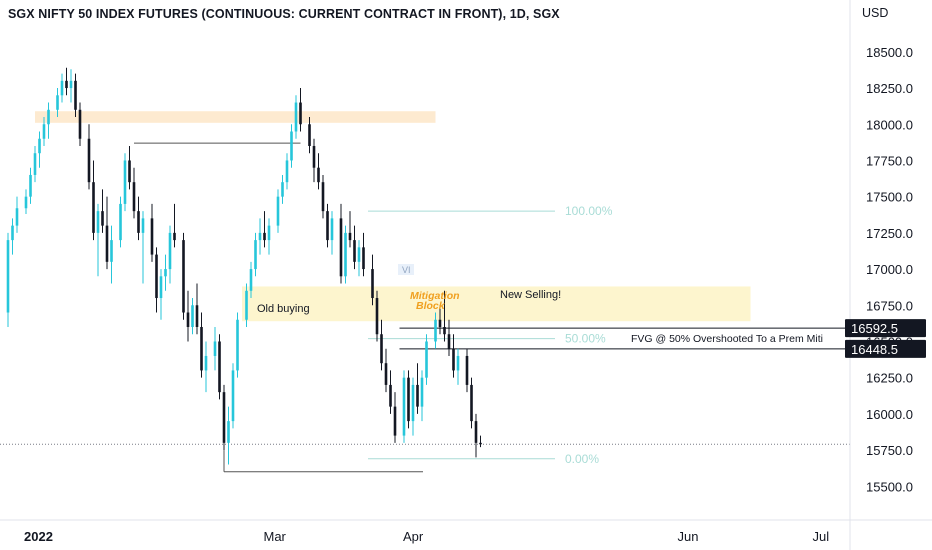 The width and height of the screenshot is (932, 550). I want to click on x-tick-label: Mar, so click(275, 536).